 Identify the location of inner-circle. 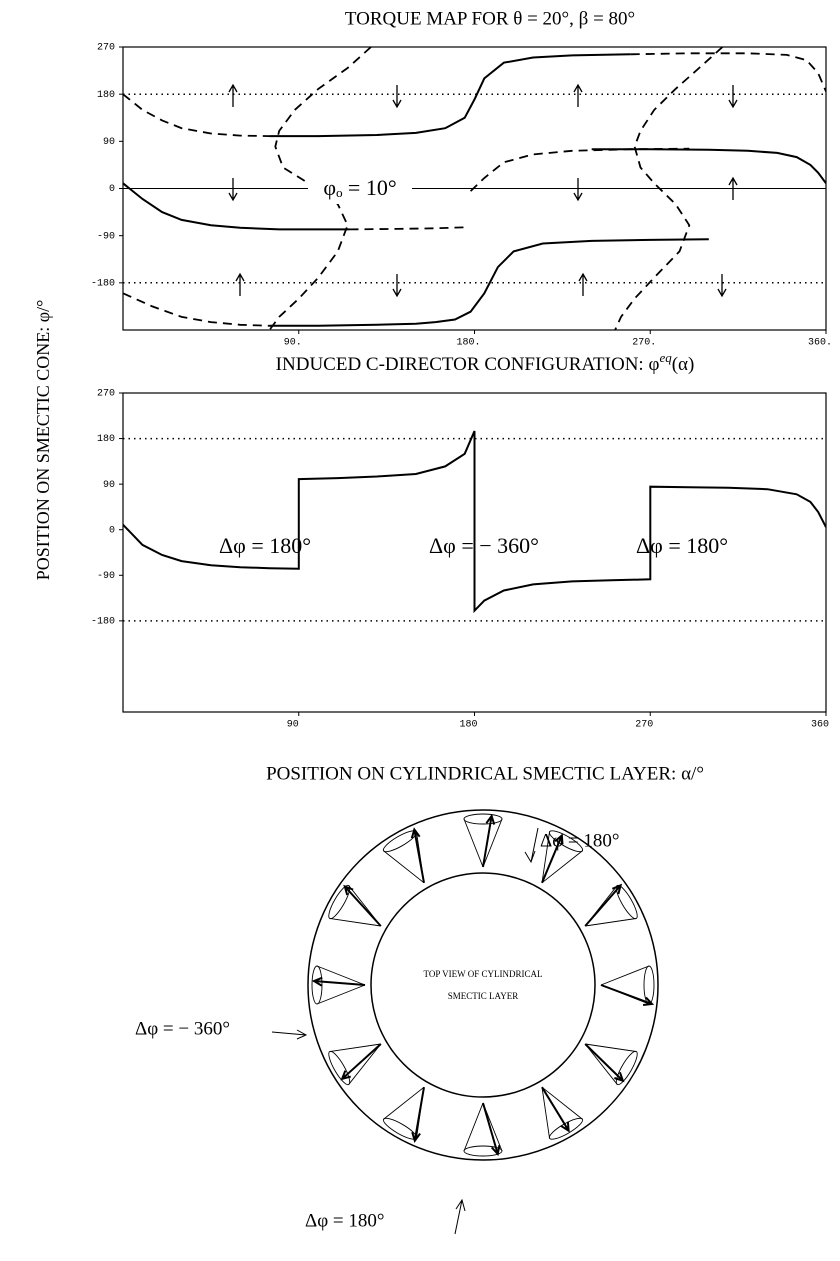
(483, 985).